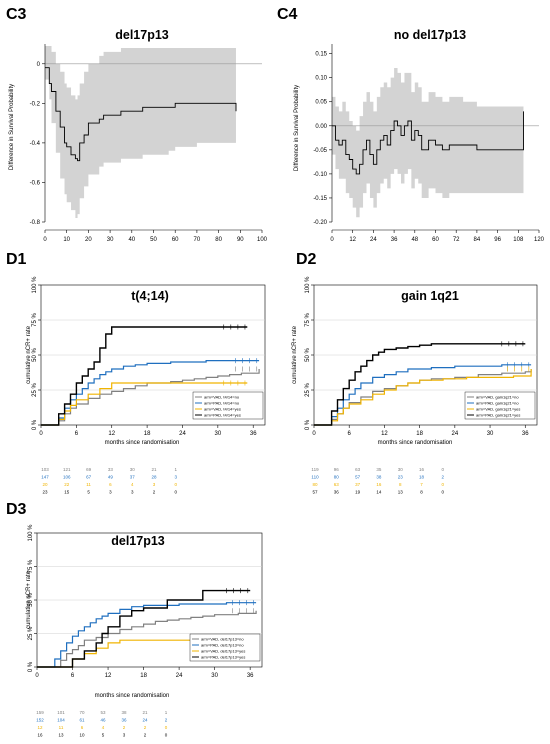 Image resolution: width=550 pixels, height=744 pixels. What do you see at coordinates (40, 712) in the screenshot?
I see `risk-table-cell: 159` at bounding box center [40, 712].